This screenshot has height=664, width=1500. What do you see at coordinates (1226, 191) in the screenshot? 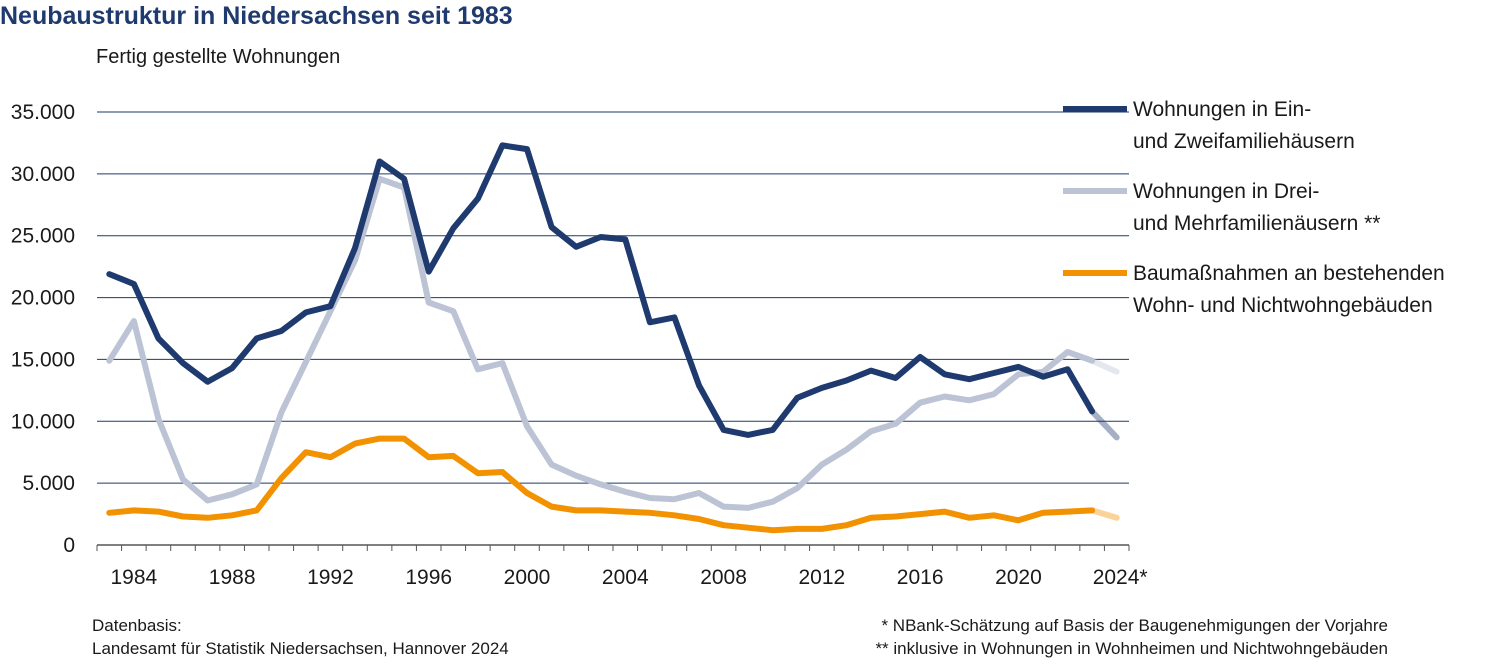
I see `legend-label: Wohnungen in Drei-` at bounding box center [1226, 191].